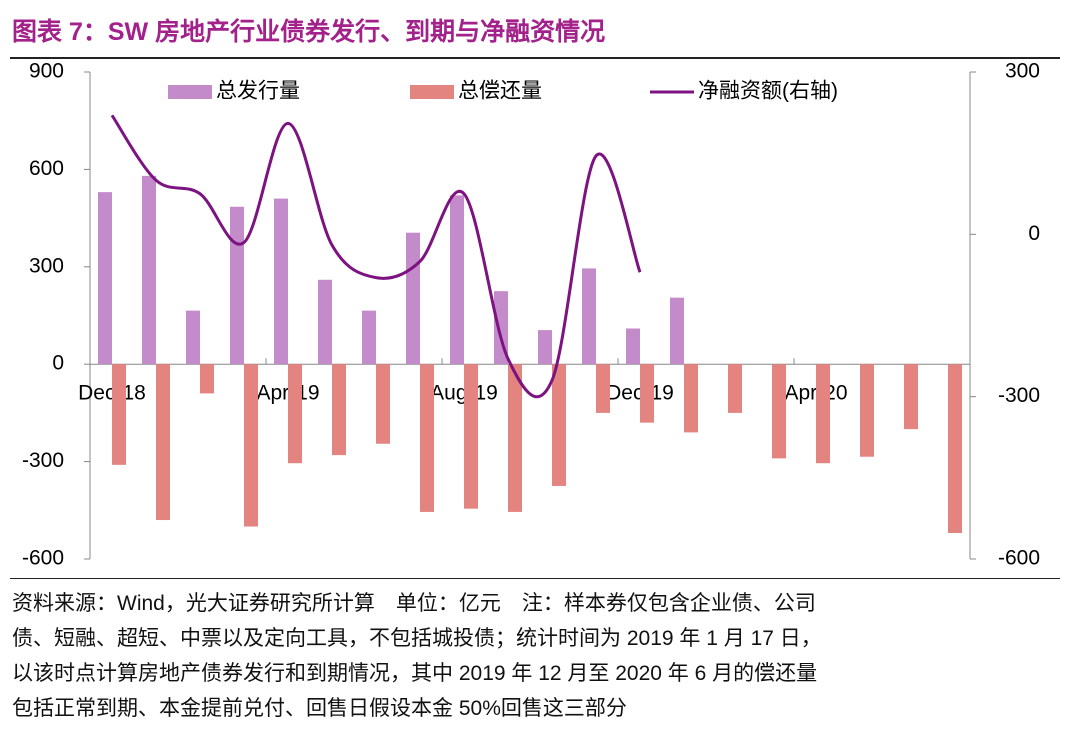 Image resolution: width=1080 pixels, height=747 pixels. Describe the element at coordinates (319, 708) in the screenshot. I see `footnote-line: 包括正常到期、本金提前兑付、回售日假设本金 50%回售这三部分` at that location.